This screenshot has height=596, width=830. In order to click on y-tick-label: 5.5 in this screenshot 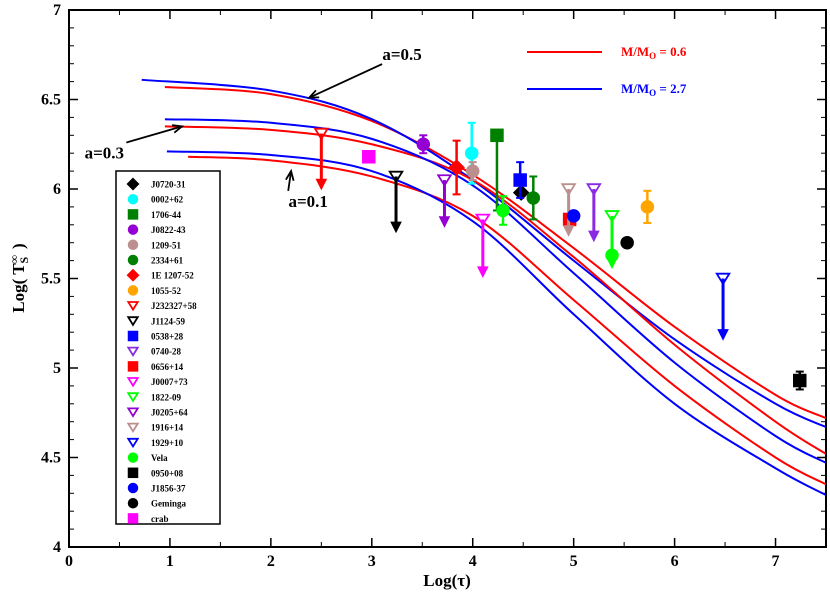, I will do `click(51, 279)`.